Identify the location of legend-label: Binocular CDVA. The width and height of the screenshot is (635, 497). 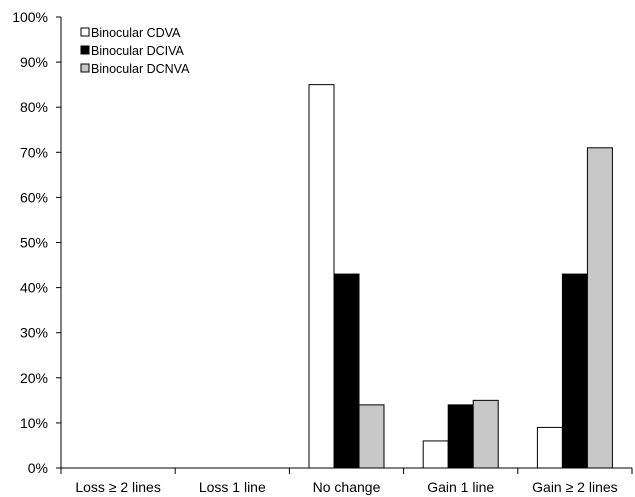
(136, 33).